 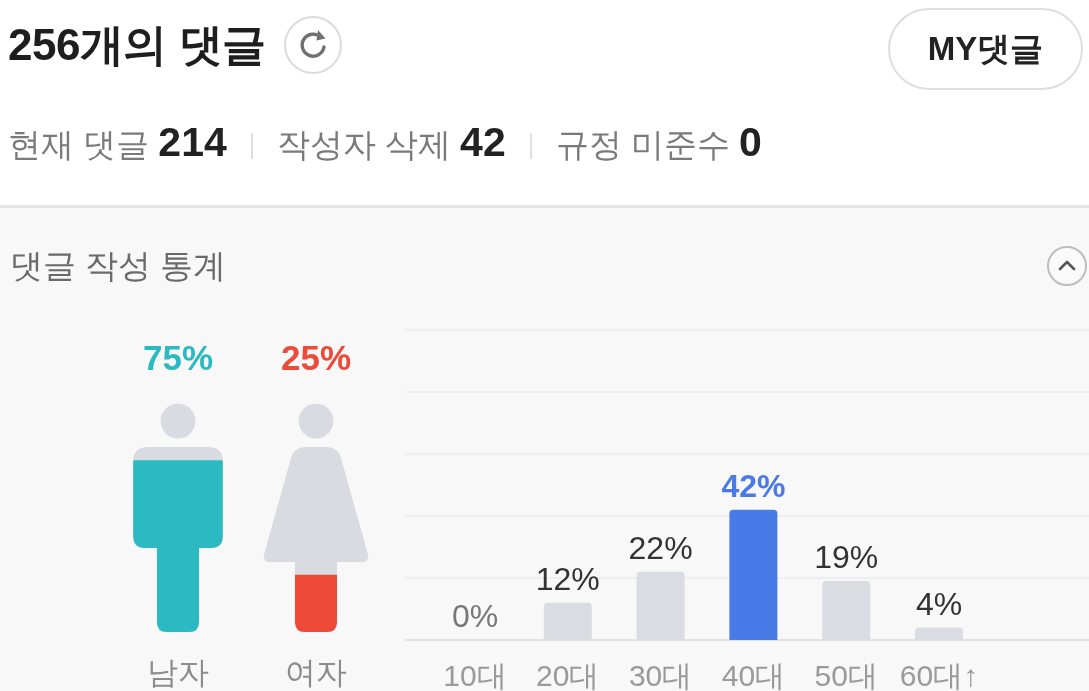 What do you see at coordinates (391, 141) in the screenshot?
I see `text: 작성자 삭제 42` at bounding box center [391, 141].